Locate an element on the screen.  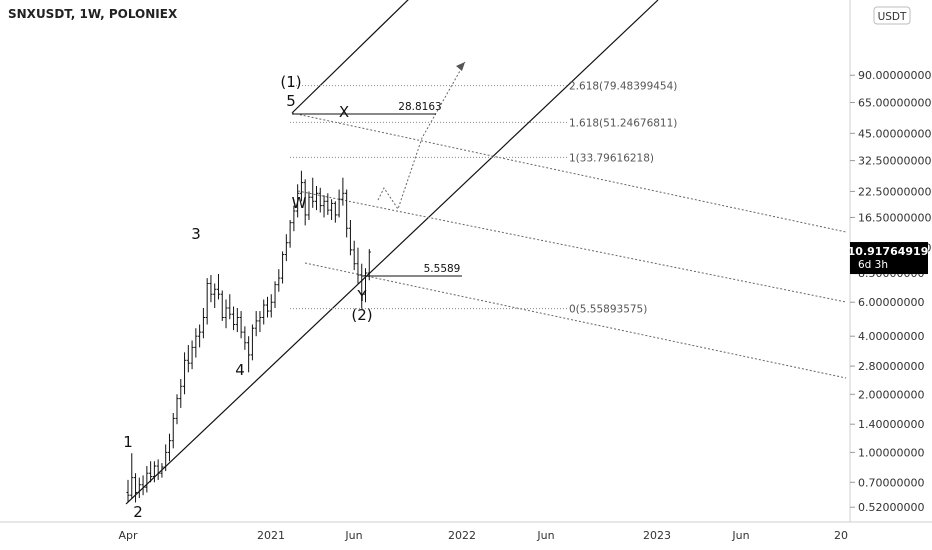
price-tick-label: 16.50000000 is located at coordinates (894, 217).